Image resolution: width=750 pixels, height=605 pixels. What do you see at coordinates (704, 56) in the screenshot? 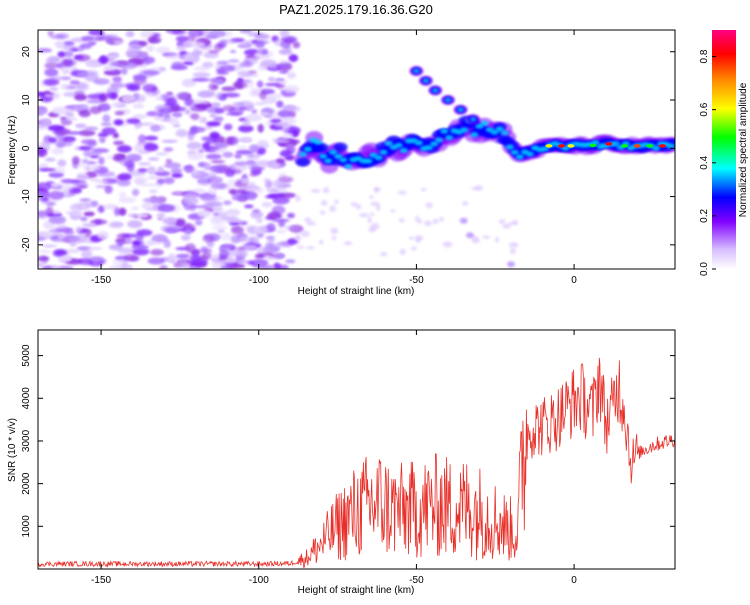
I see `colorbar-tick-label: 0.8` at bounding box center [704, 56].